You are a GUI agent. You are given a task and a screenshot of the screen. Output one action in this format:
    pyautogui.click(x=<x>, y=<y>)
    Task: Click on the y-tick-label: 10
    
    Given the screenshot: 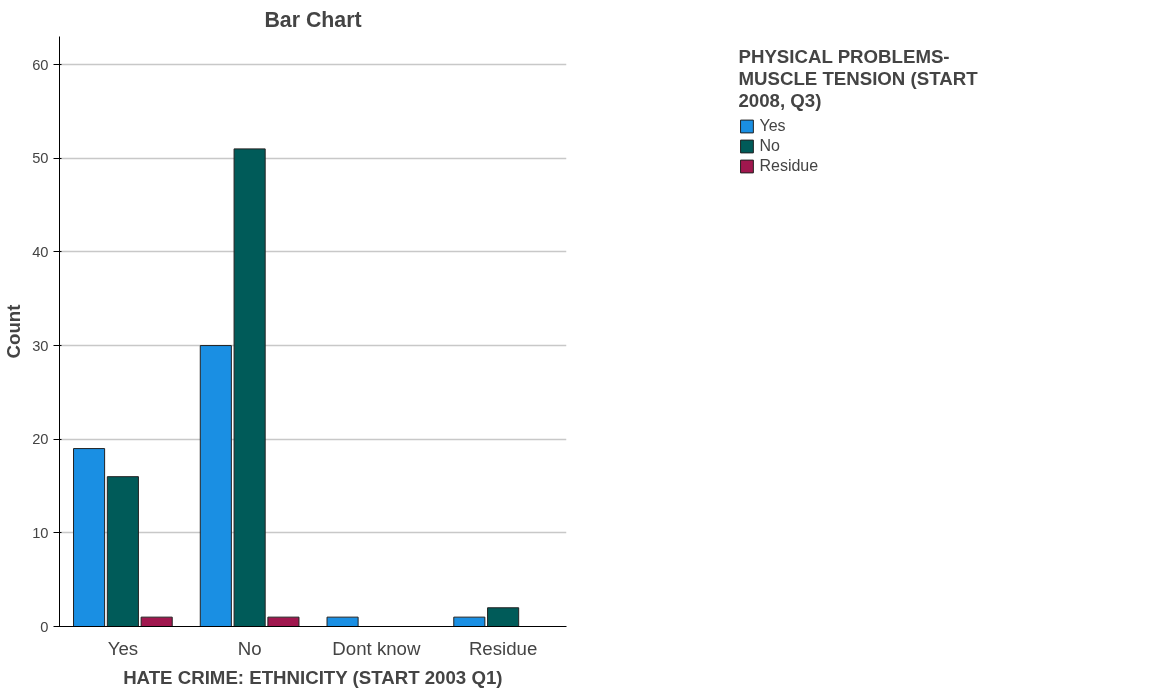 What is the action you would take?
    pyautogui.click(x=40, y=532)
    